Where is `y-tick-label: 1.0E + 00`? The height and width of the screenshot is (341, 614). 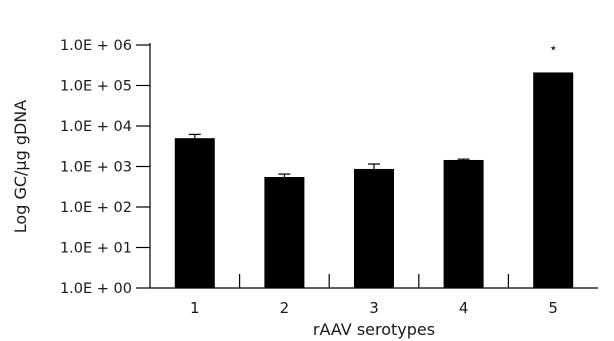
y-tick-label: 1.0E + 00 is located at coordinates (96, 289).